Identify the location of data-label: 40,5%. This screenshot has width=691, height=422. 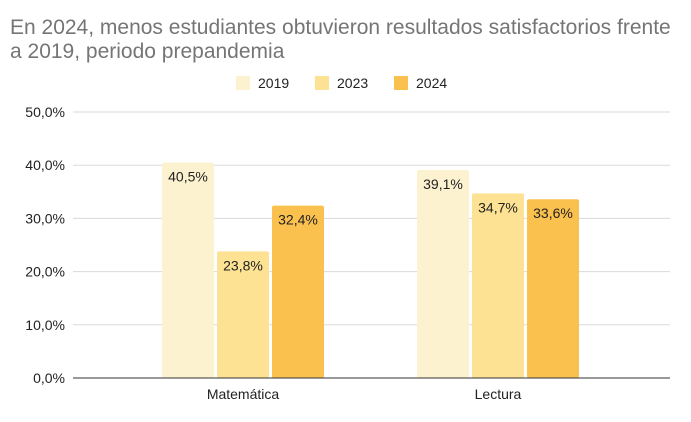
(188, 177).